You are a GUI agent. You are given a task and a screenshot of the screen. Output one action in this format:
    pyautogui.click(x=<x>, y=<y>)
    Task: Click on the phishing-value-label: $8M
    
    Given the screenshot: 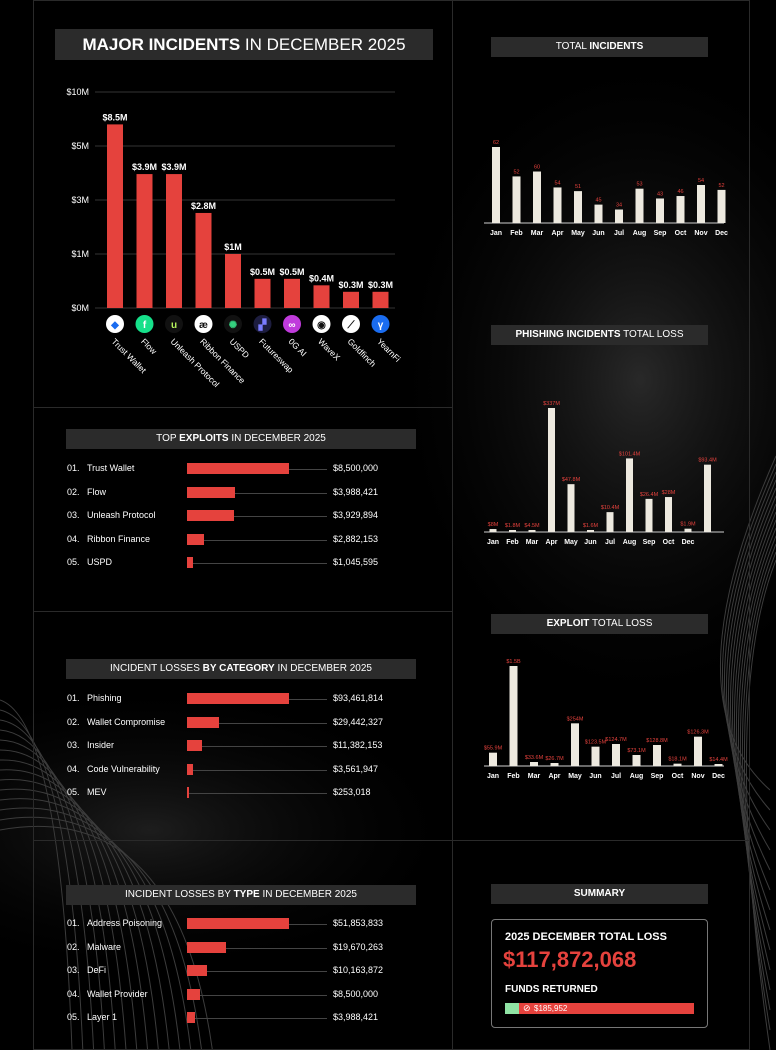 What is the action you would take?
    pyautogui.click(x=493, y=525)
    